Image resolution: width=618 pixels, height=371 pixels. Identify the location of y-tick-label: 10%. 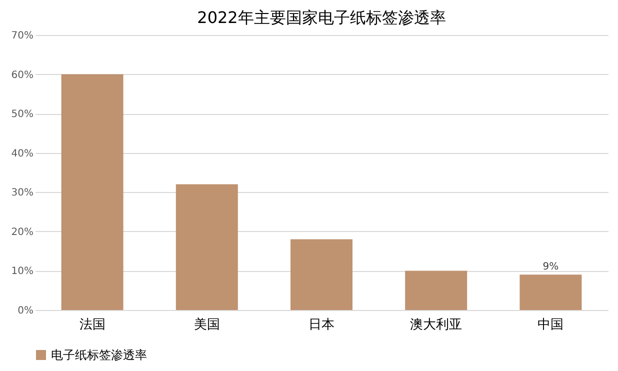
(22, 272).